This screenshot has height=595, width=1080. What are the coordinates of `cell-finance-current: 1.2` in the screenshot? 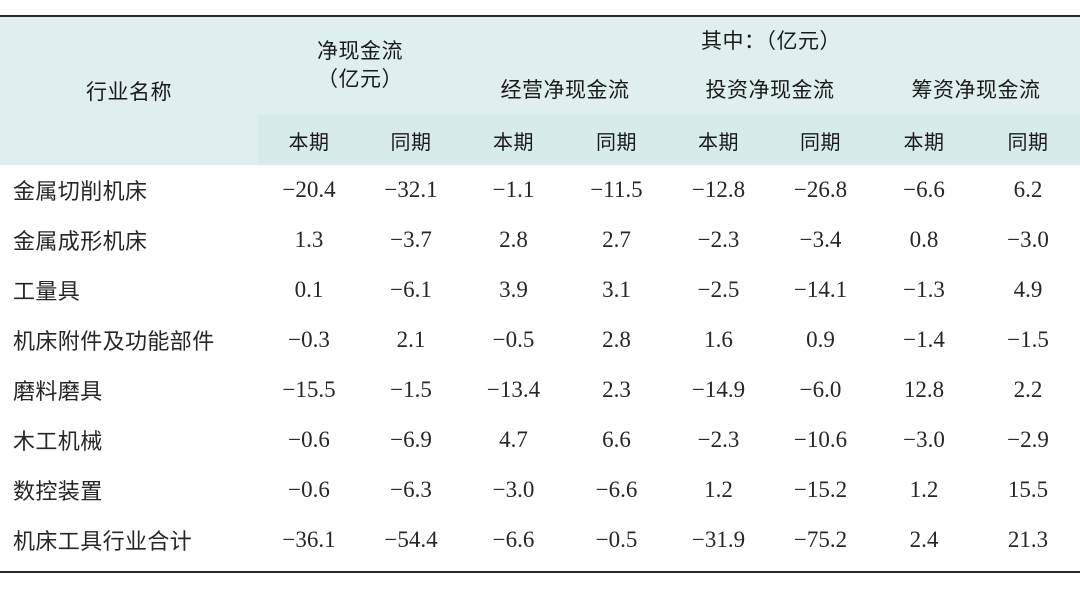 It's located at (924, 490).